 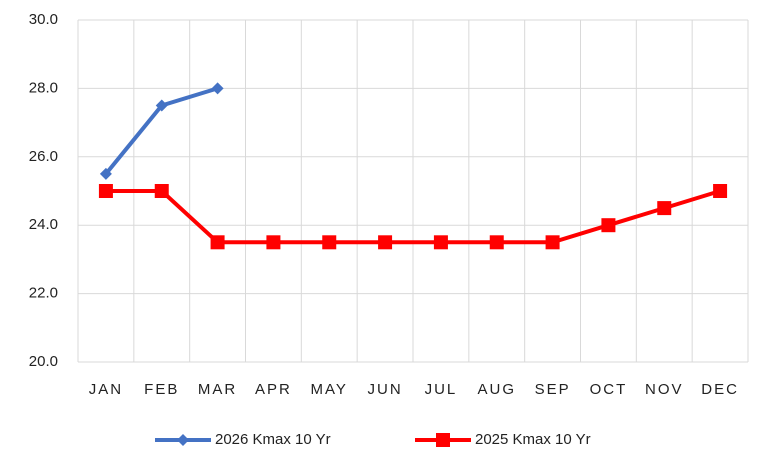 I want to click on y-tick-label: 28.0, so click(x=43, y=87).